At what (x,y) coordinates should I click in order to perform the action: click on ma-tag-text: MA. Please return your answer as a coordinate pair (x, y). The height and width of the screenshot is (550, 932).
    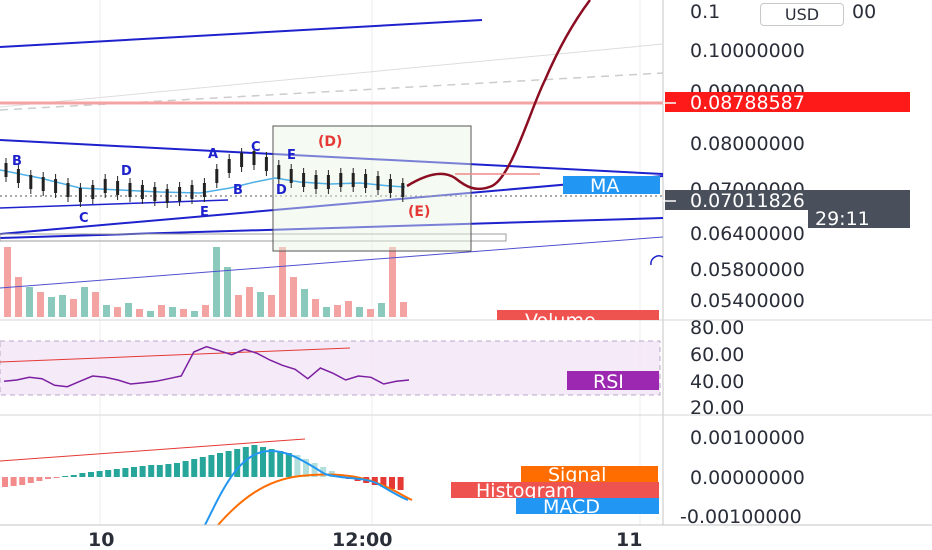
    Looking at the image, I should click on (604, 186).